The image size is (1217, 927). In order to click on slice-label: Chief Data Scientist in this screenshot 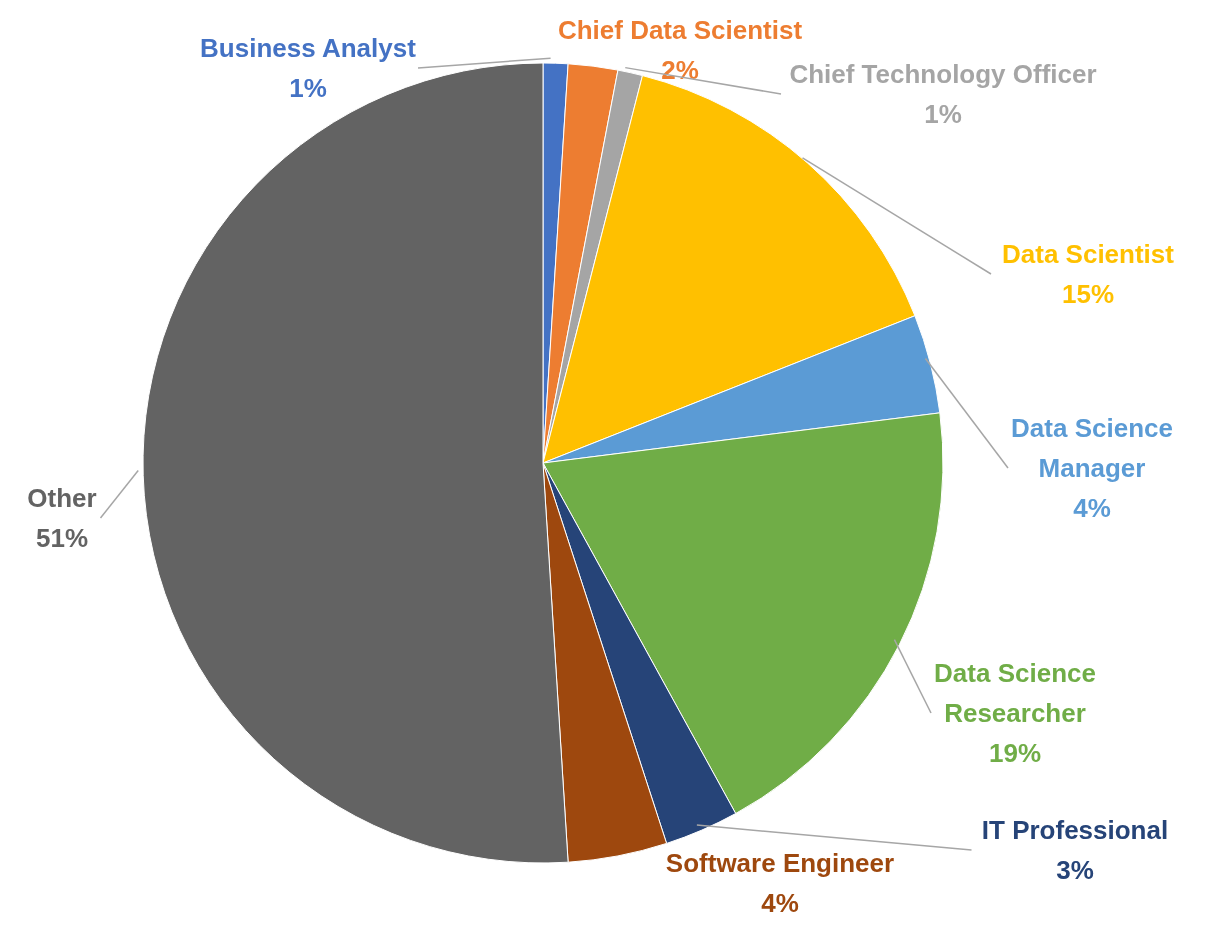, I will do `click(680, 30)`.